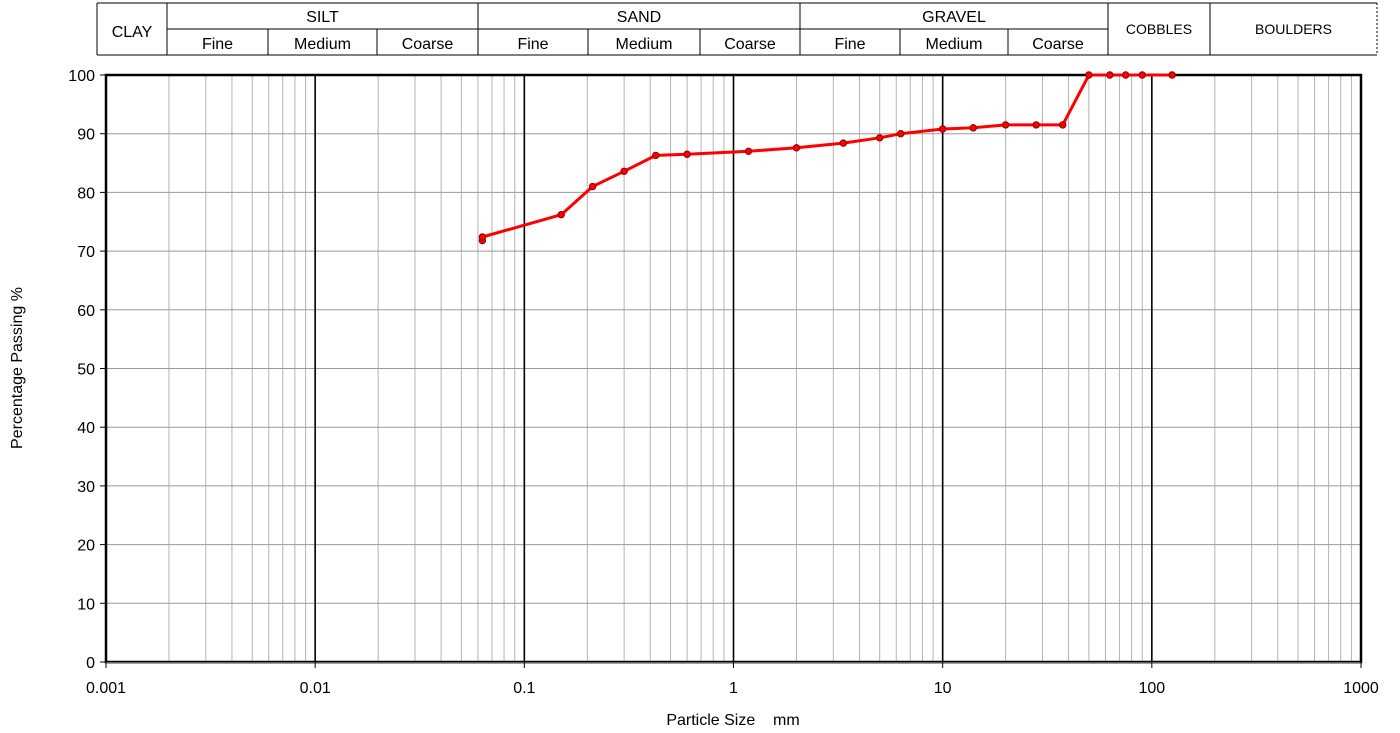  Describe the element at coordinates (86, 370) in the screenshot. I see `y-tick-label: 50` at that location.